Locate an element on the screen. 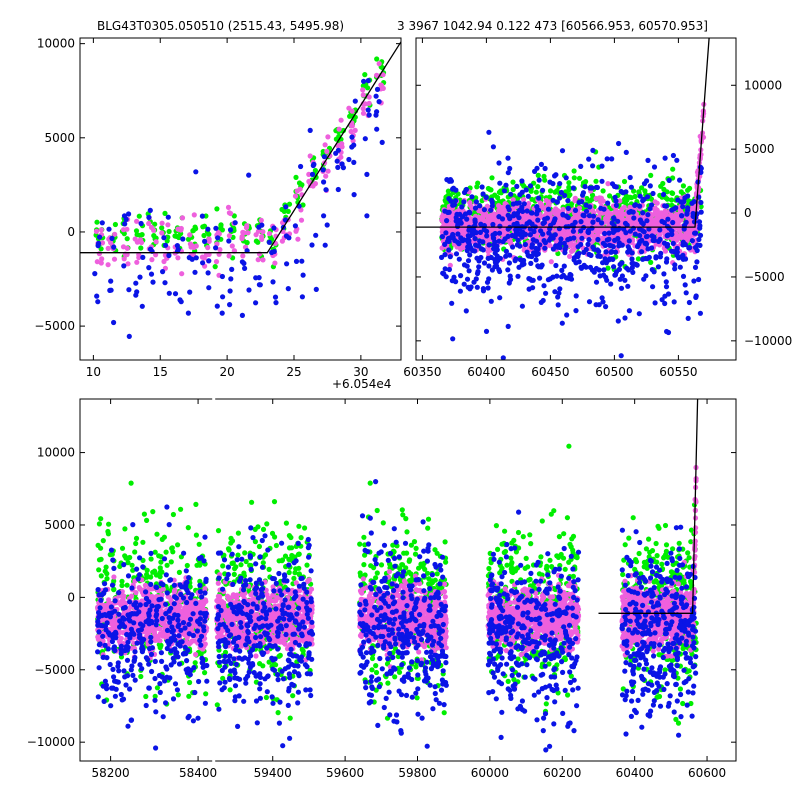 Image resolution: width=800 pixels, height=800 pixels. model-line is located at coordinates (240, 147).